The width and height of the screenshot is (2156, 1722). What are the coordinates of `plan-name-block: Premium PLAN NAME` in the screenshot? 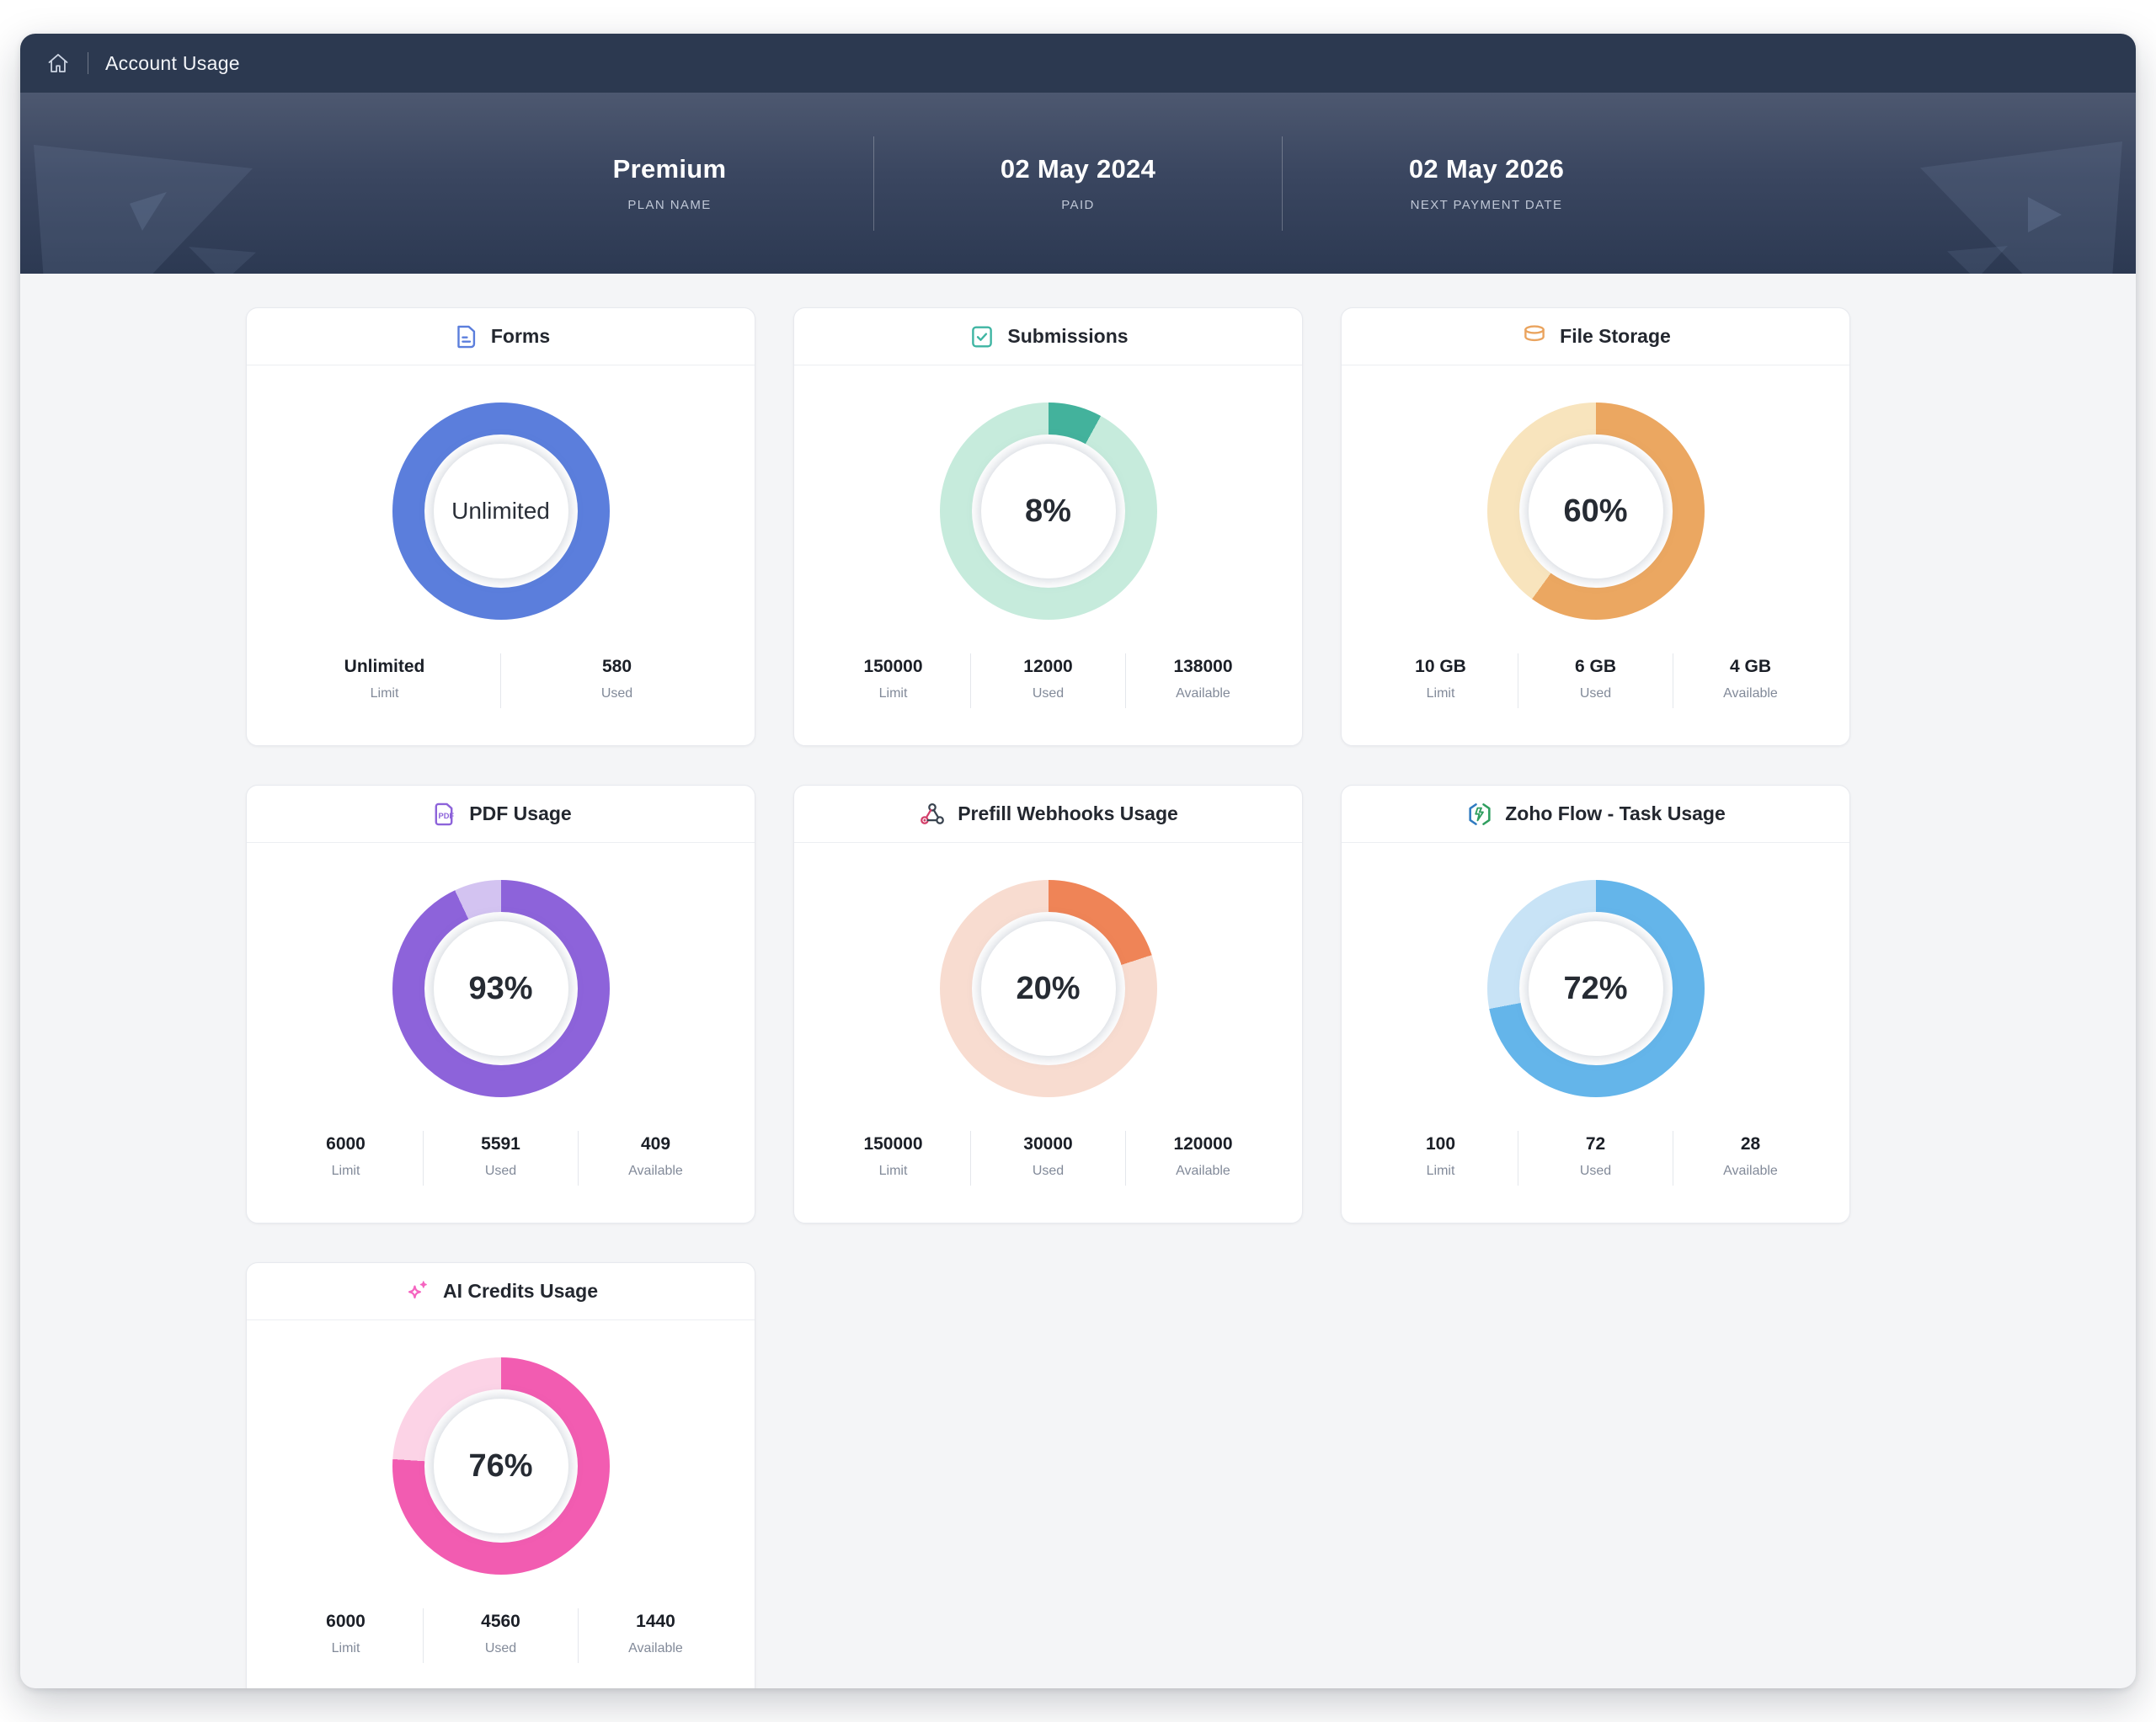 It's located at (669, 183).